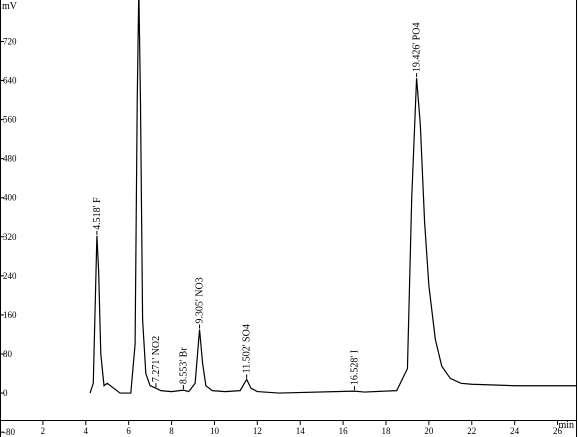 This screenshot has width=579, height=437. Describe the element at coordinates (429, 431) in the screenshot. I see `x-tick-label: 20` at that location.